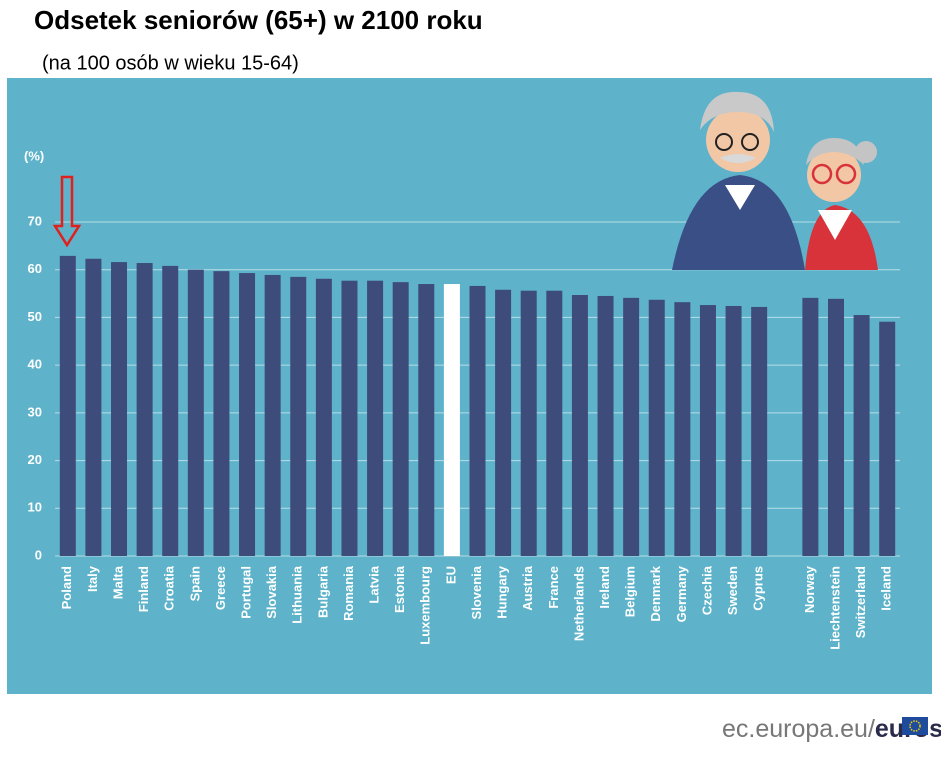  Describe the element at coordinates (860, 602) in the screenshot. I see `x-tick-label: Switzerland` at that location.